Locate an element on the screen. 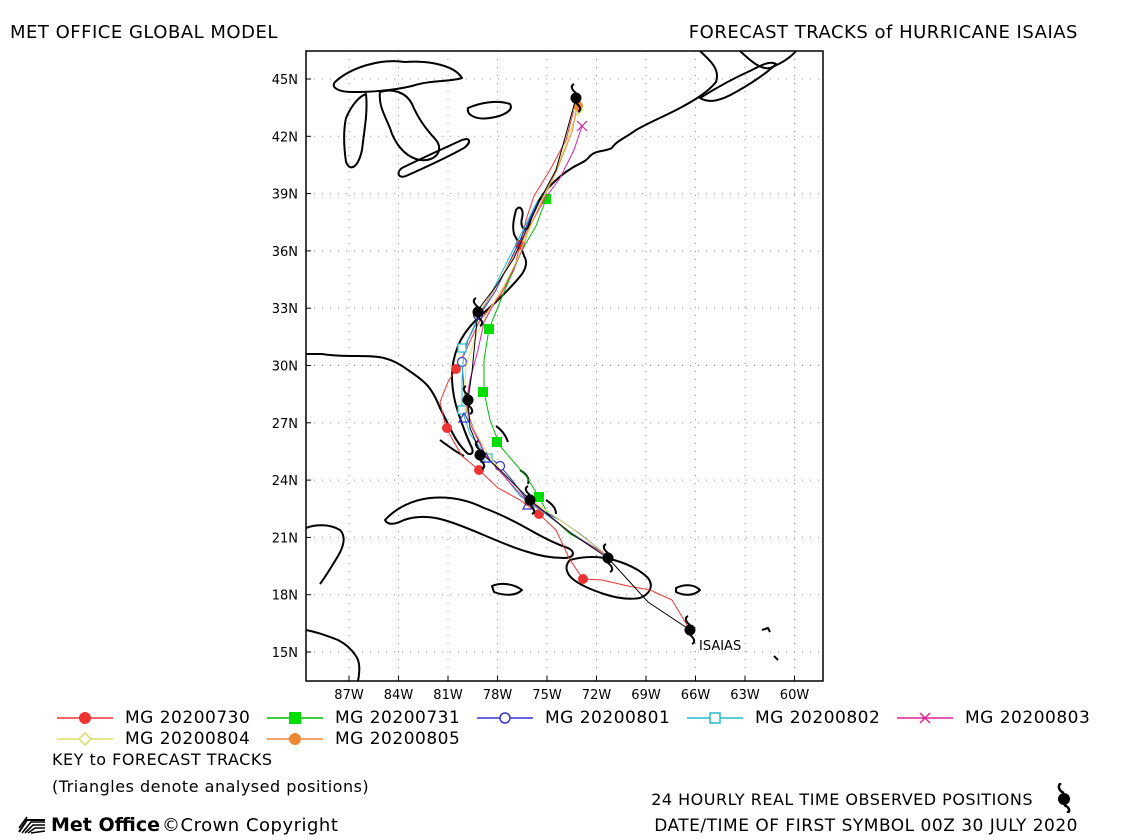 The image size is (1130, 840). track-line-mg20200730 is located at coordinates (565, 364).